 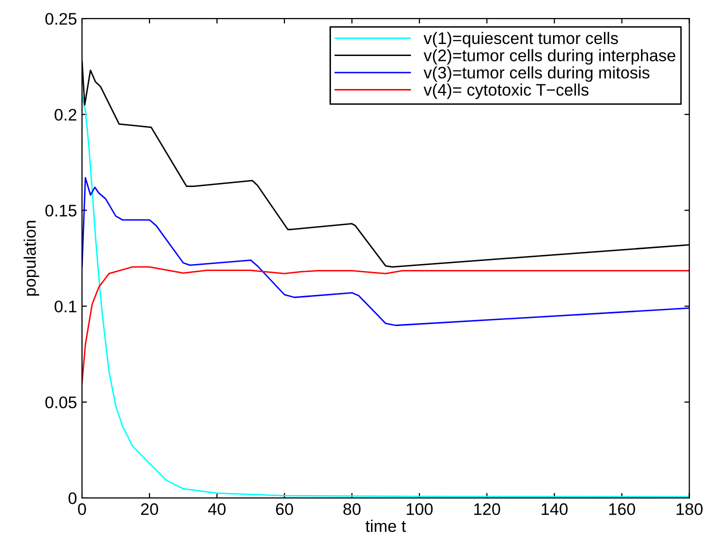 What do you see at coordinates (60, 210) in the screenshot?
I see `y-tick-label: 0.15` at bounding box center [60, 210].